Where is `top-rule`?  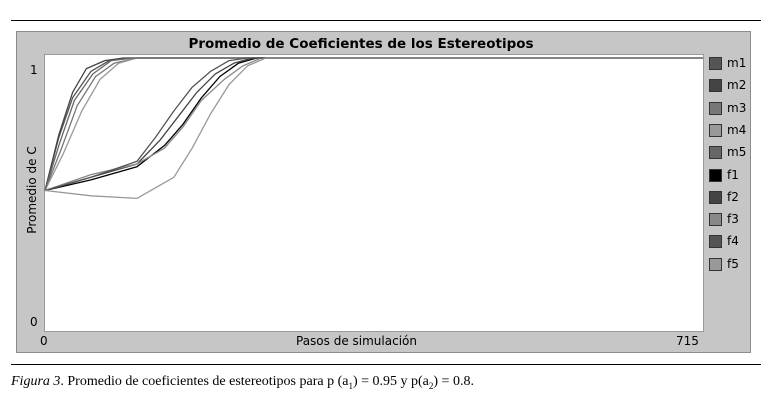
top-rule is located at coordinates (386, 20).